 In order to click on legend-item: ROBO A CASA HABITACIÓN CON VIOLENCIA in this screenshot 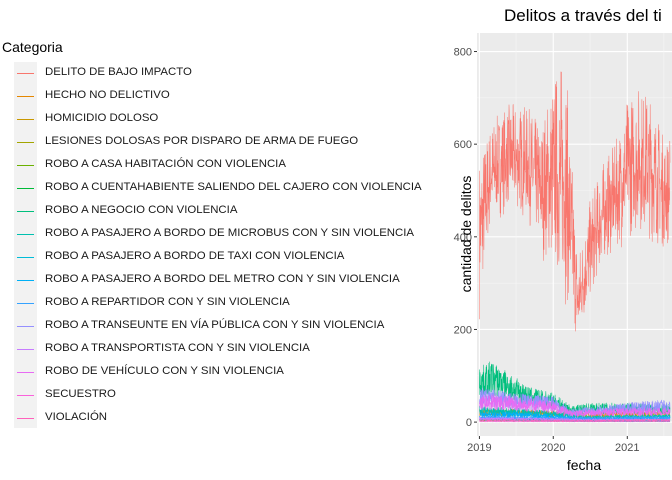, I will do `click(234, 165)`.